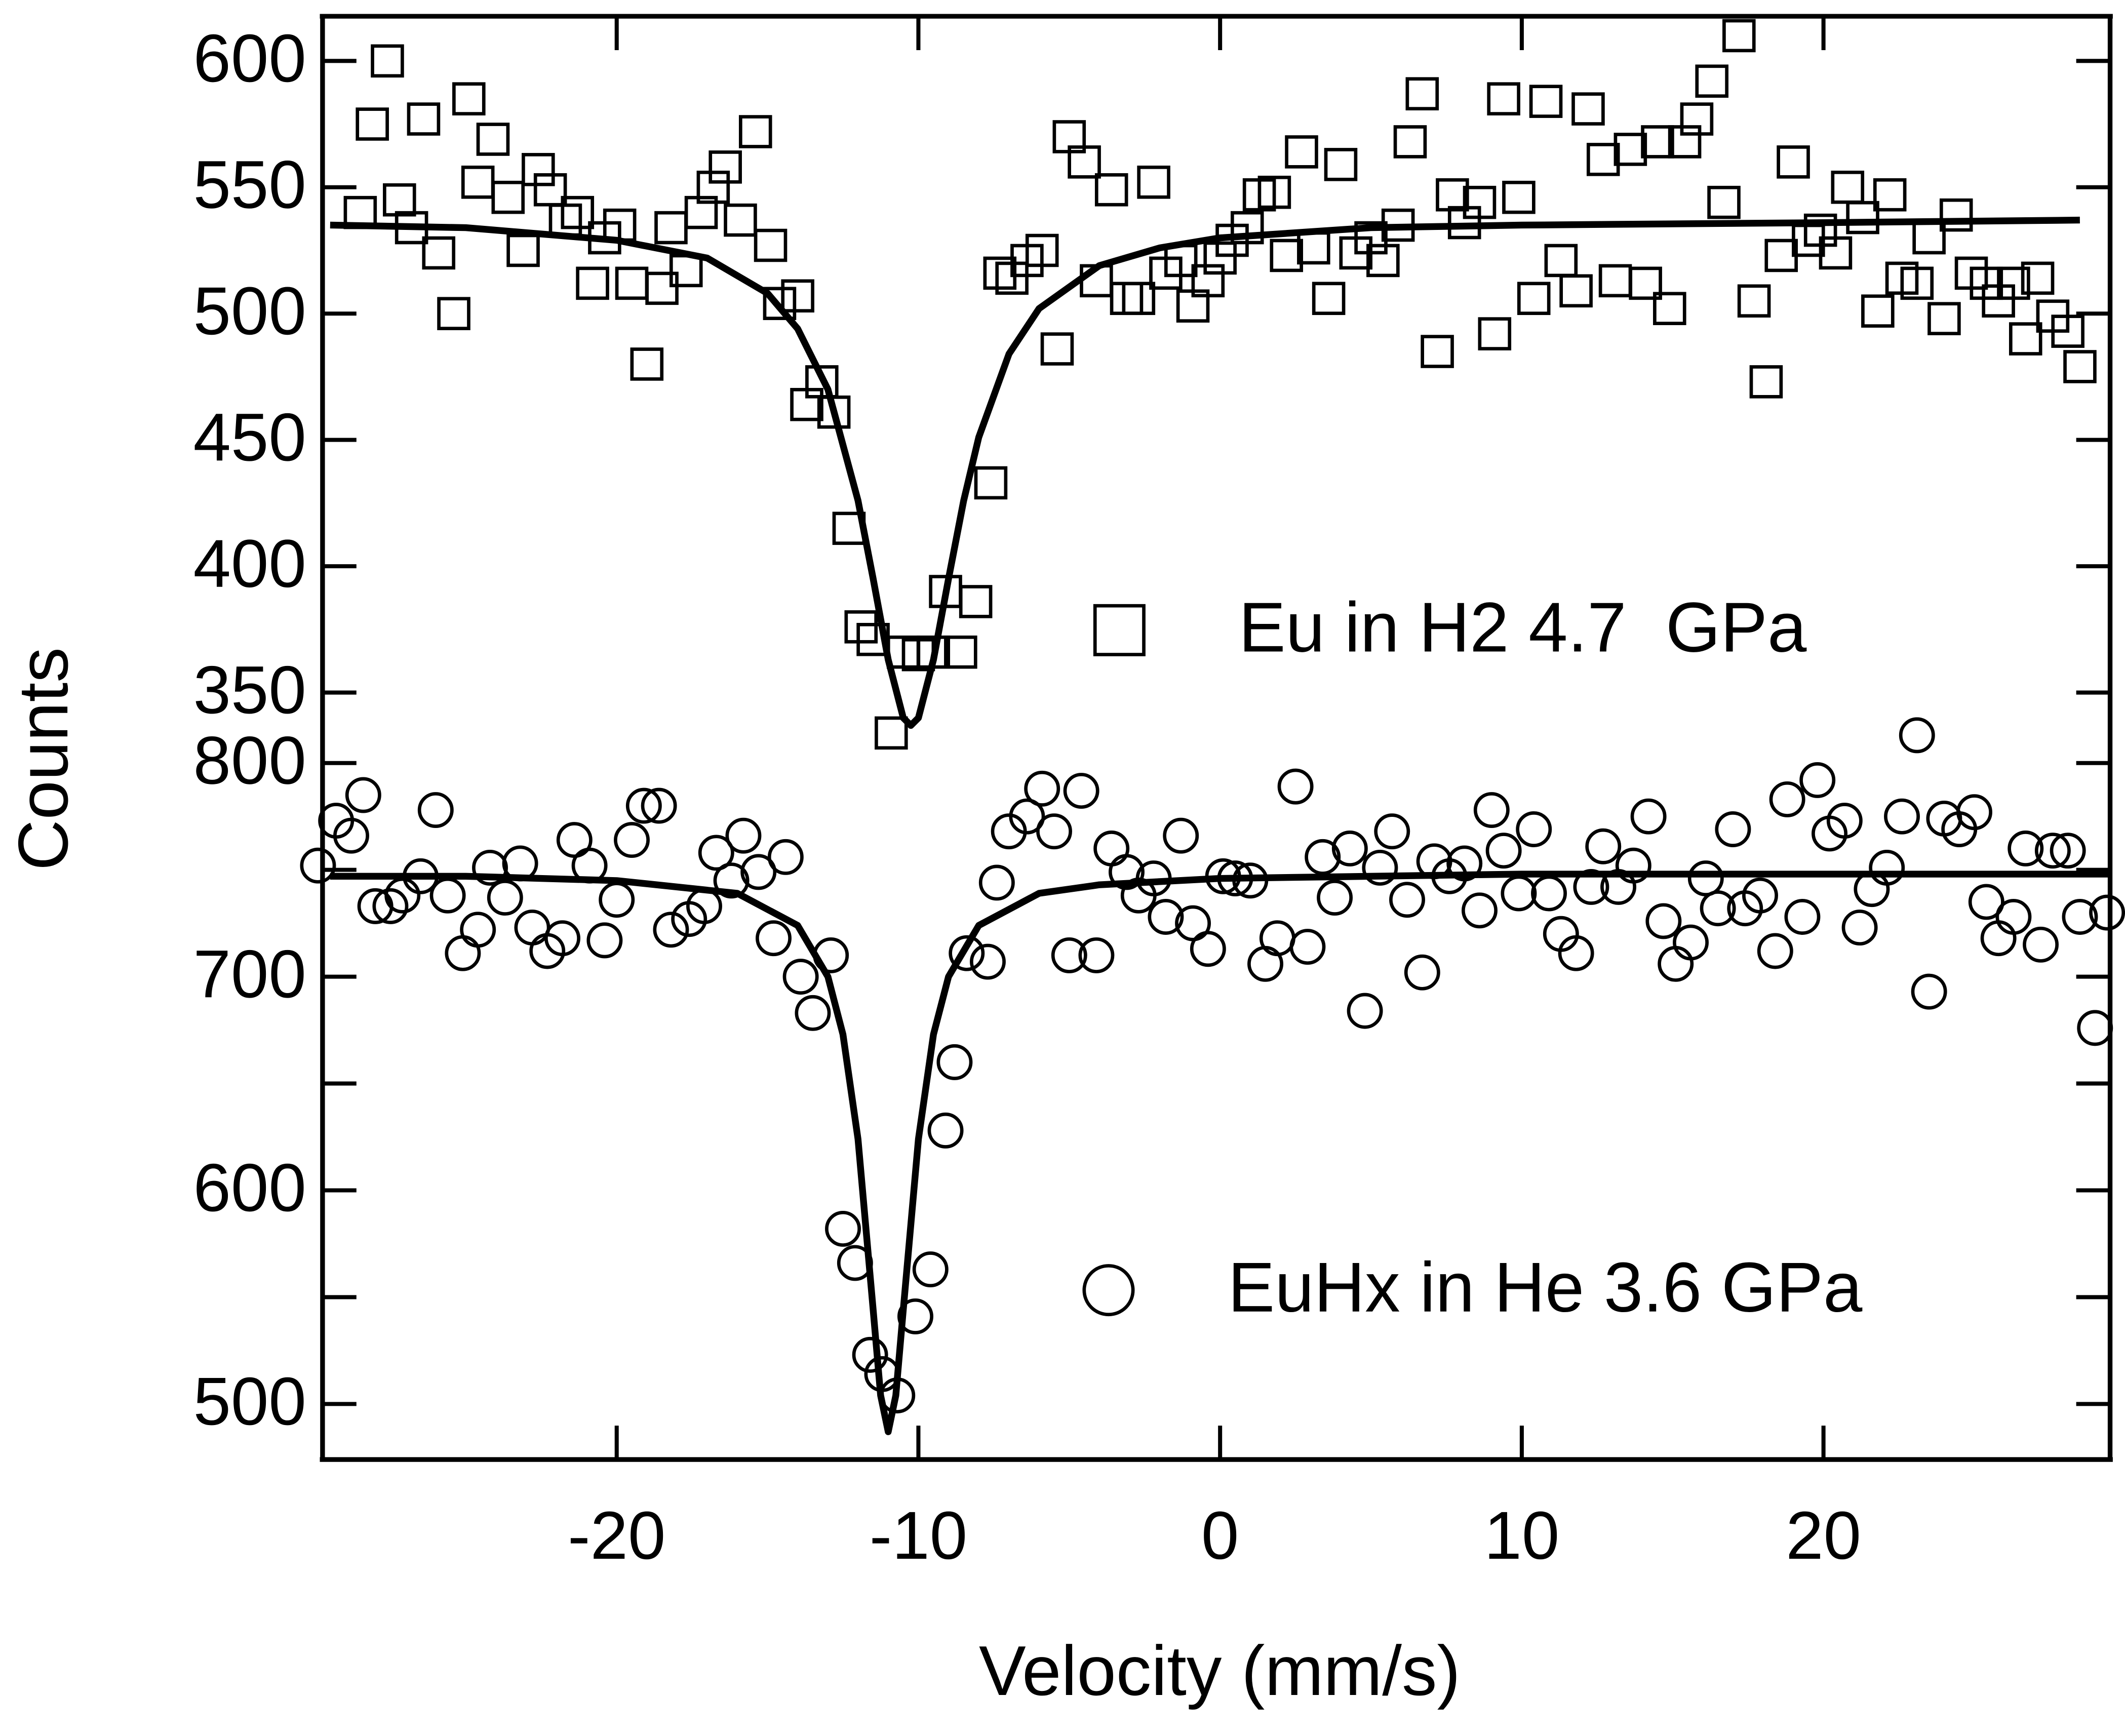 Image resolution: width=2125 pixels, height=1736 pixels. Describe the element at coordinates (1220, 1671) in the screenshot. I see `x-axis-label: Velocity (mm/s)` at that location.